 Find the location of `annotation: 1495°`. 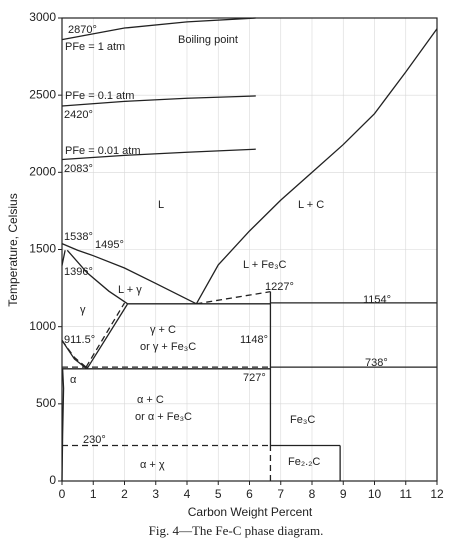

annotation: 1495° is located at coordinates (109, 245).